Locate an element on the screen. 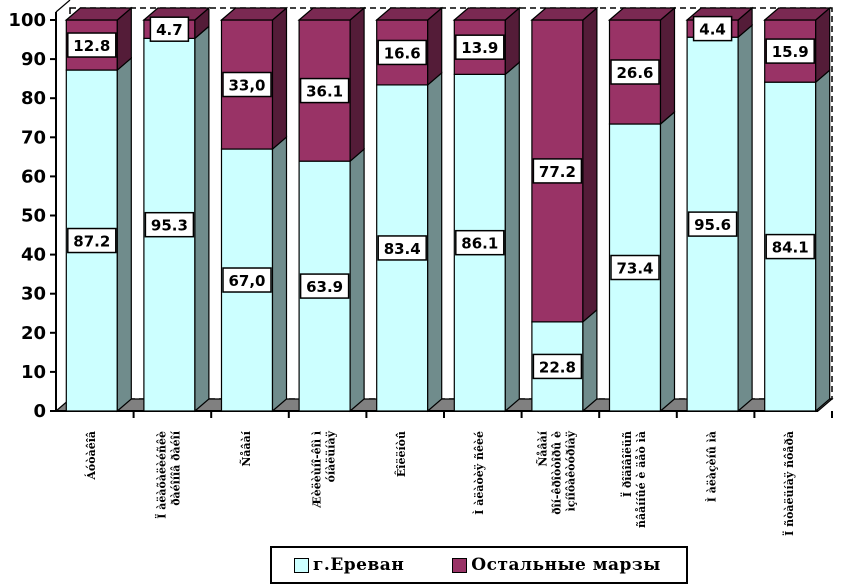  data-label: 13.9 is located at coordinates (479, 48).